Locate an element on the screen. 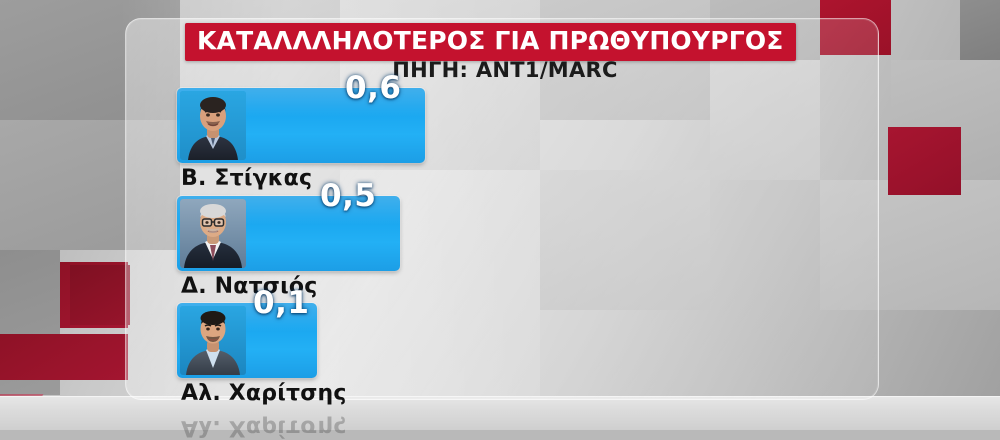 Image resolution: width=1000 pixels, height=440 pixels. page-title: ΚΑΤΑΛΛΛΗΛΟΤΕΡΟΣ ΓΙΑ ΠΡΩΘΥΠΟΥΡΓΟΣ is located at coordinates (490, 40).